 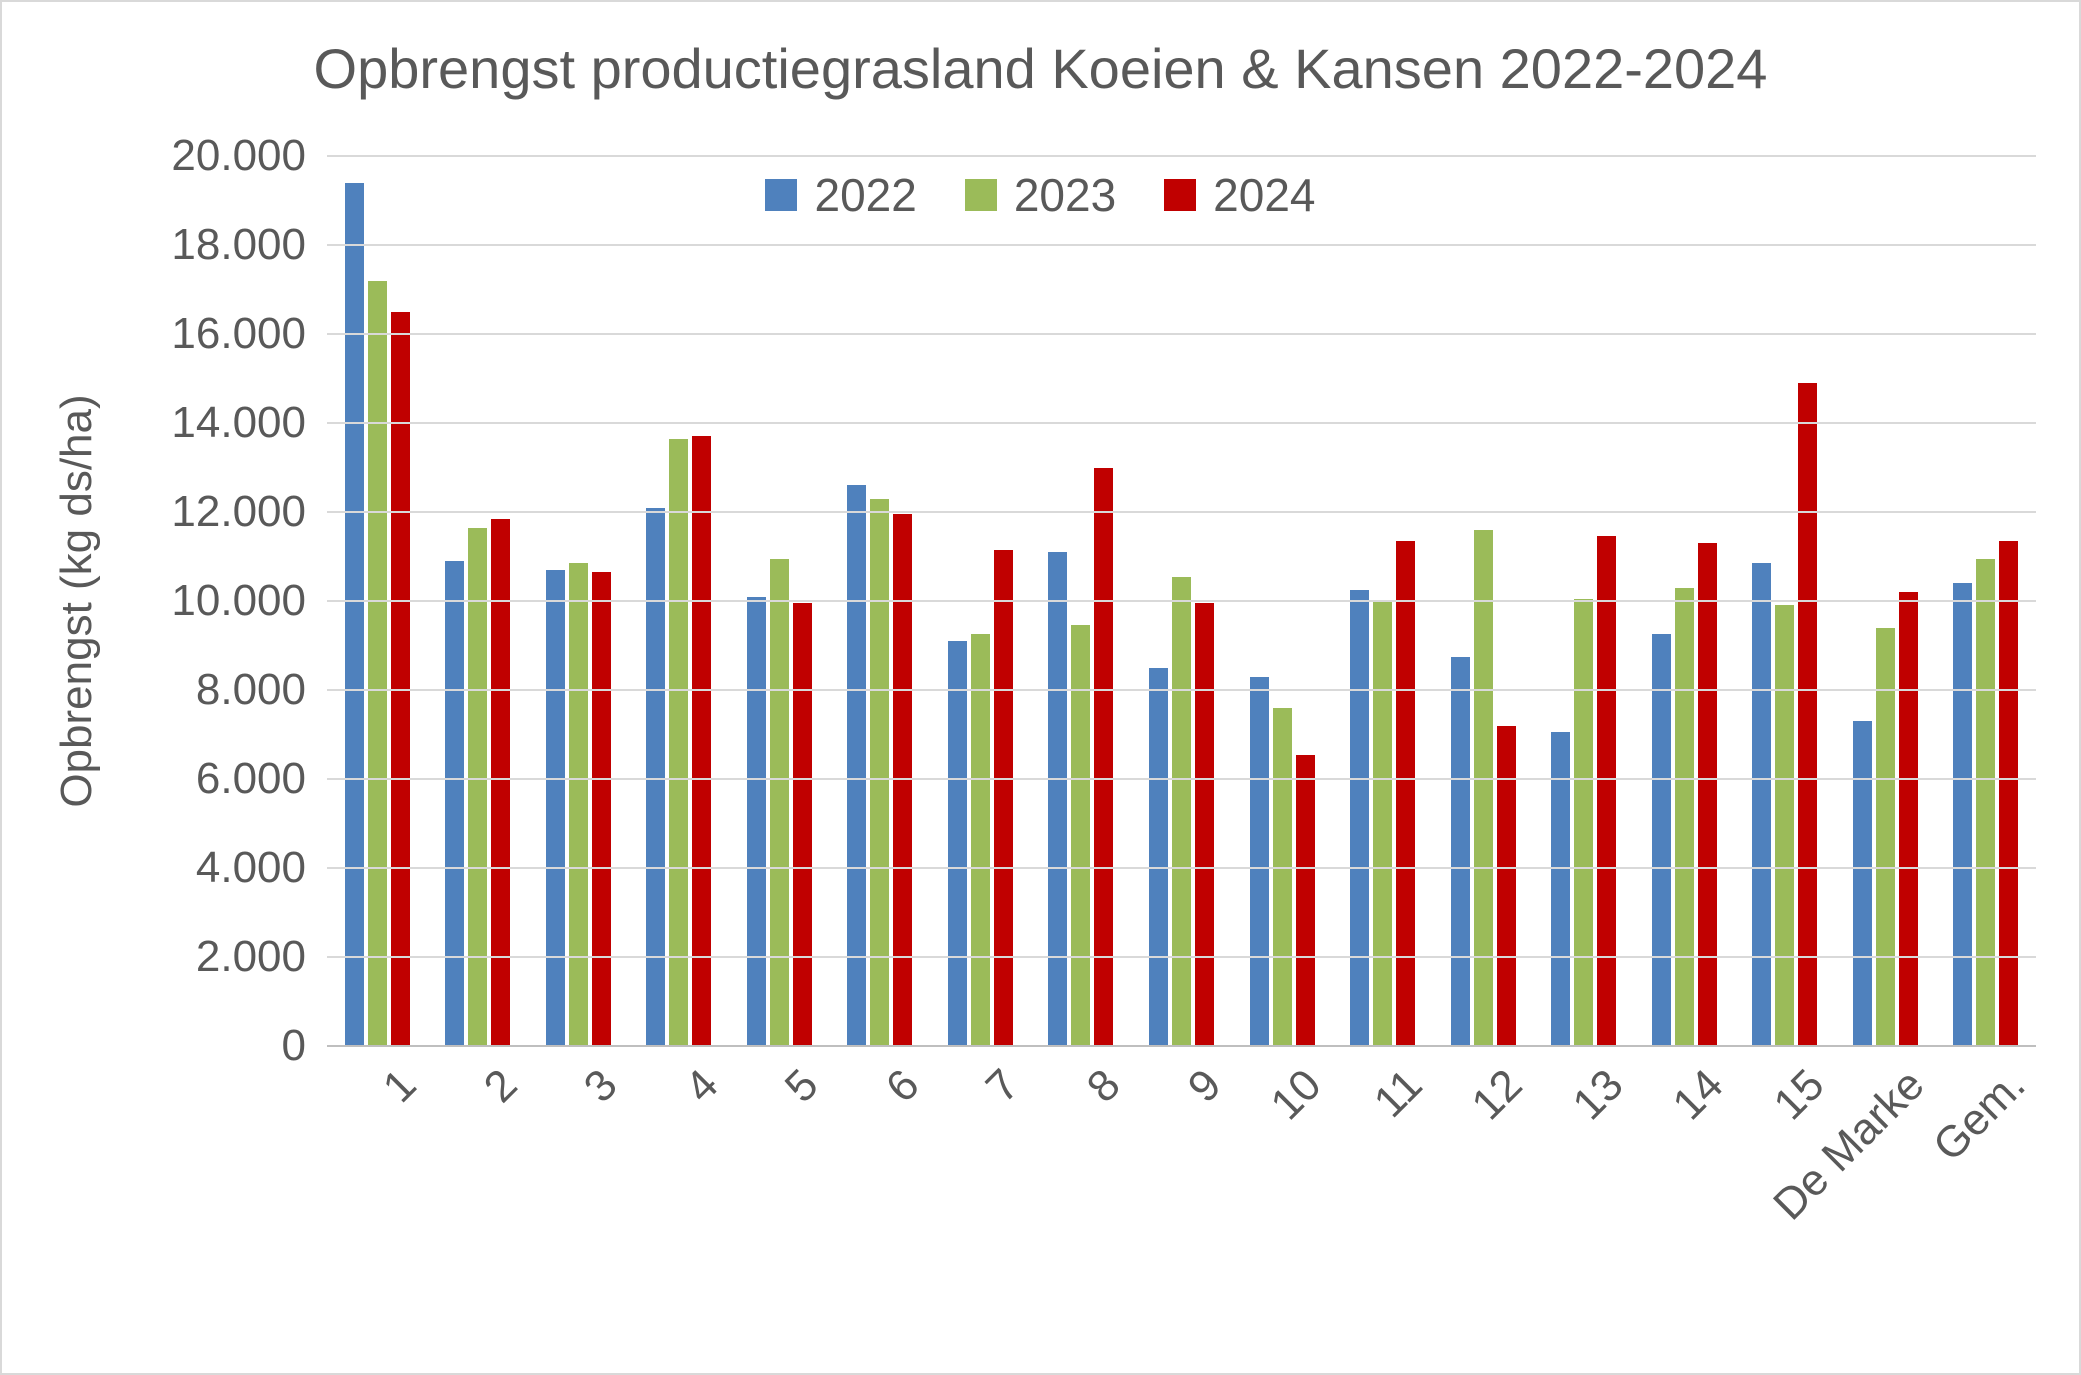 What do you see at coordinates (1181, 423) in the screenshot?
I see `gridline-14.000` at bounding box center [1181, 423].